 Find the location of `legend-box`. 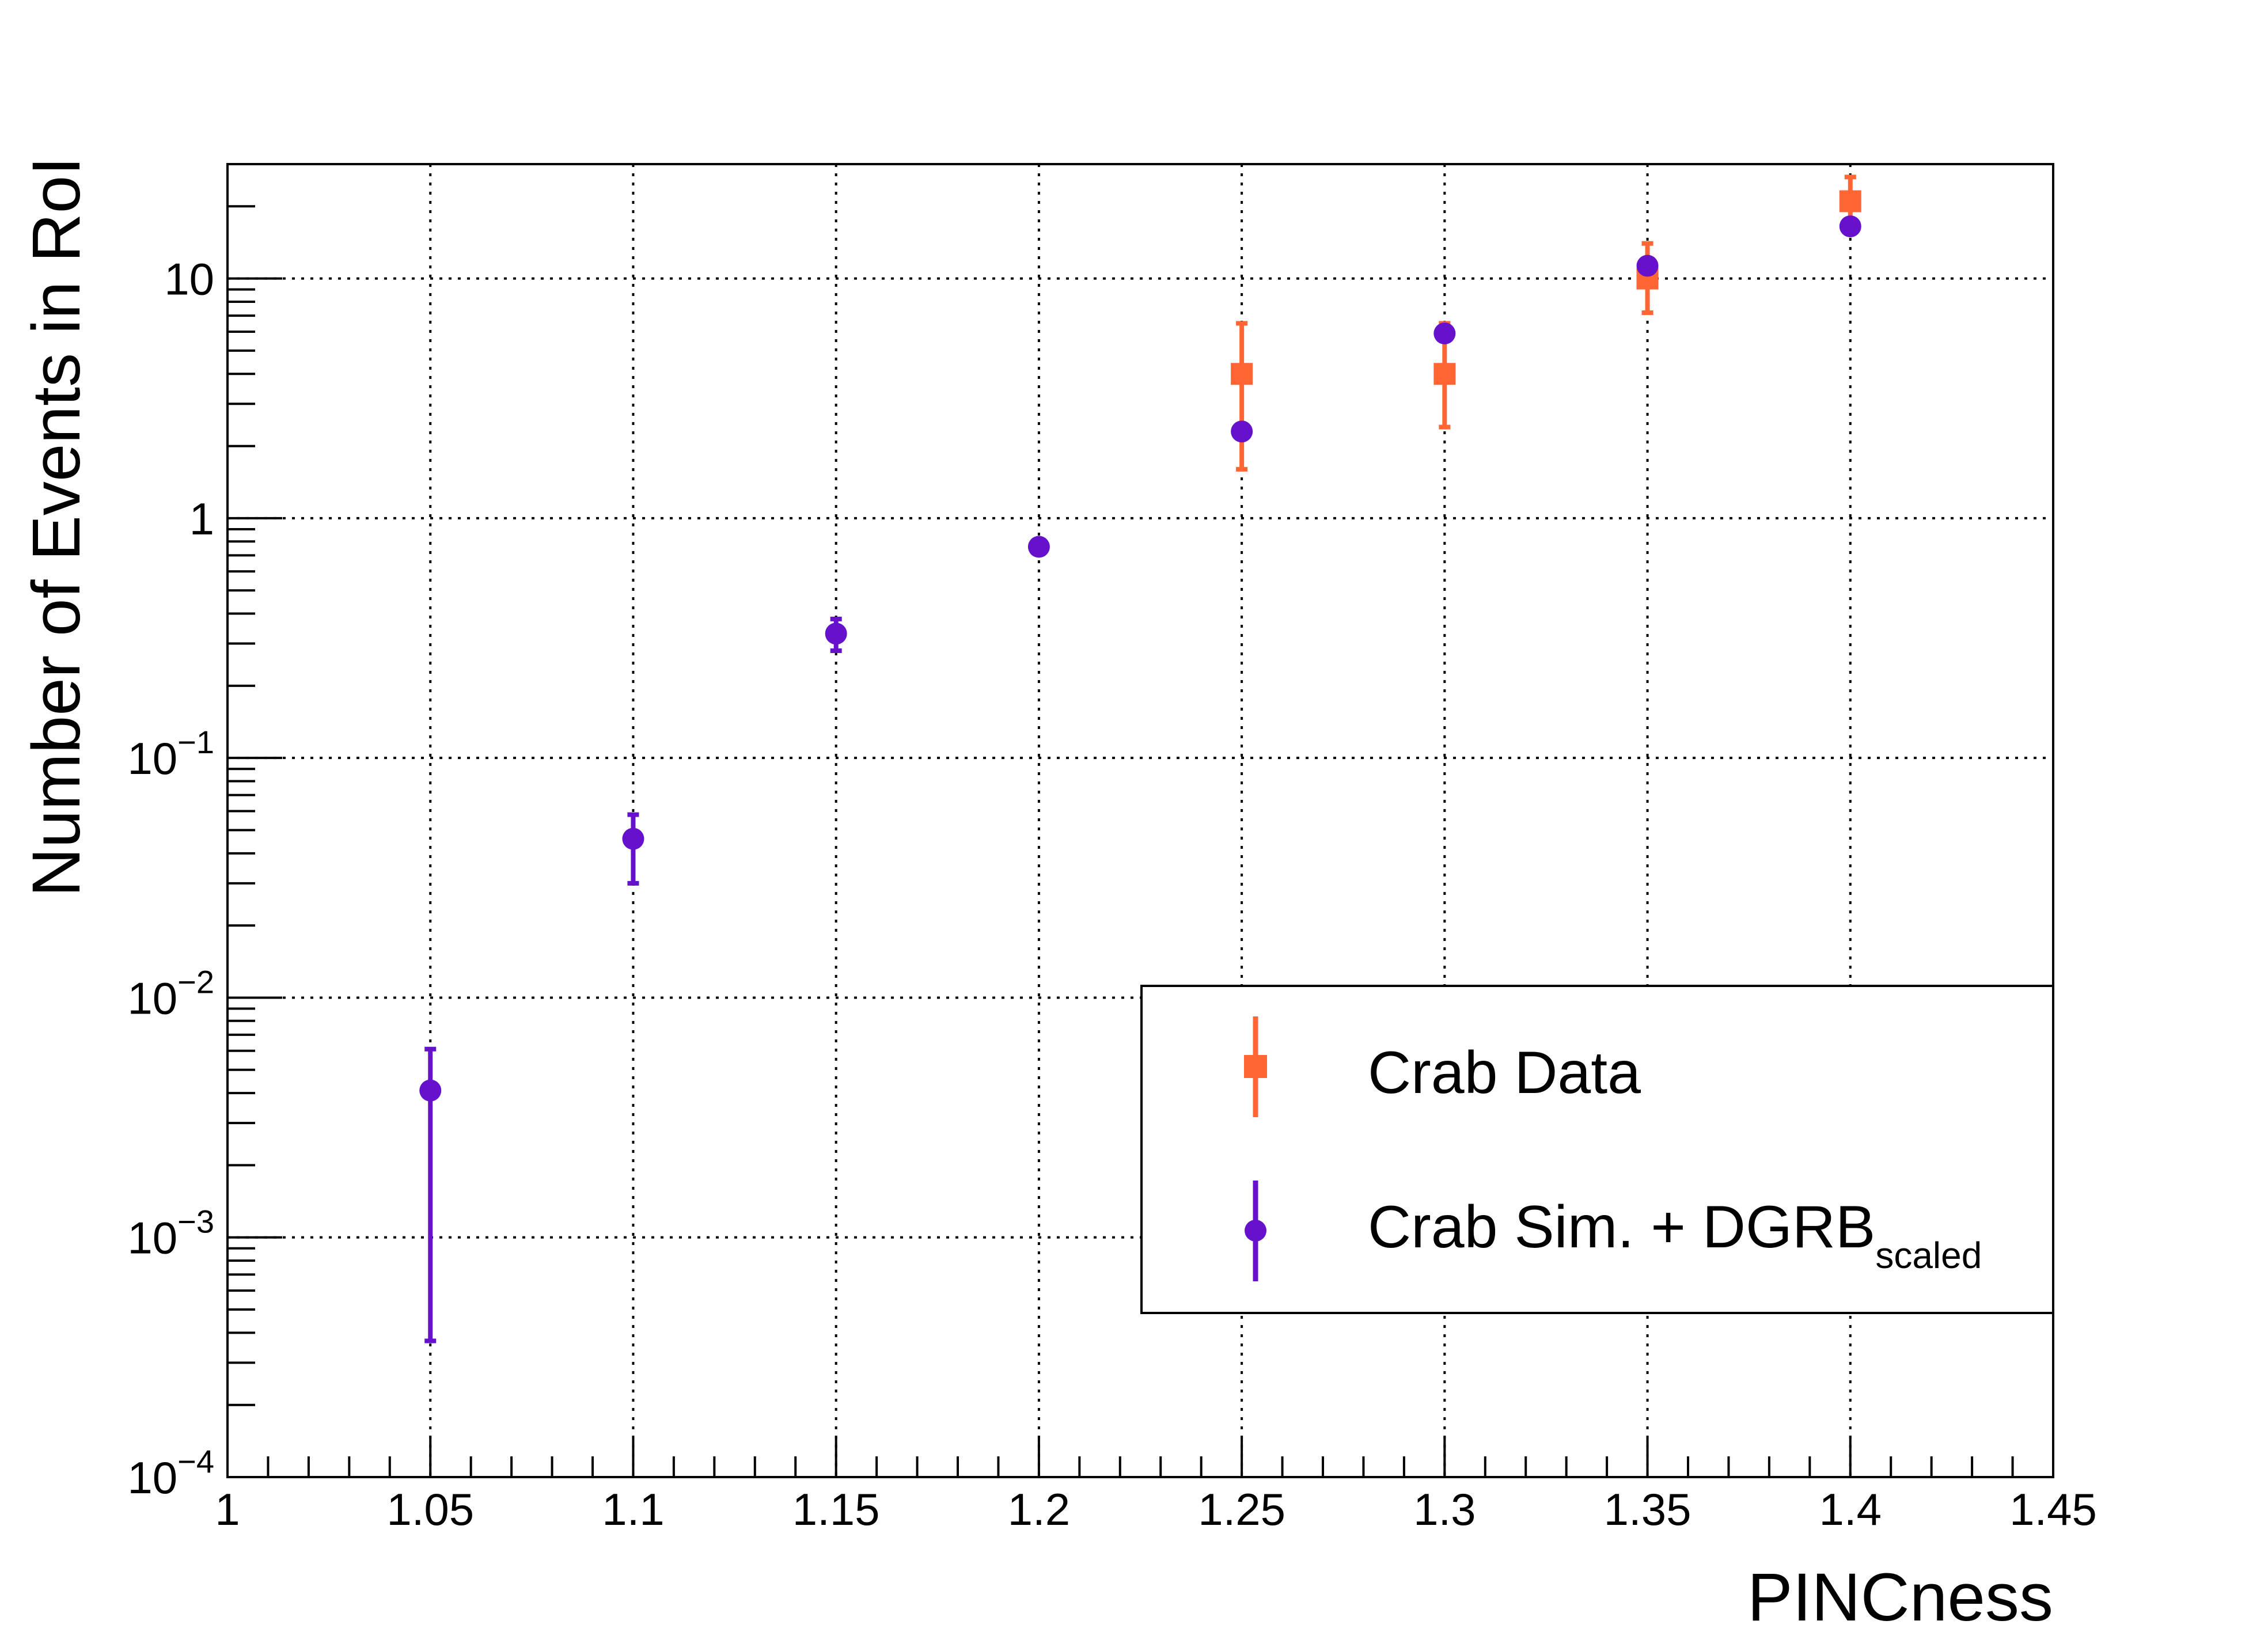

legend-box is located at coordinates (1597, 1150).